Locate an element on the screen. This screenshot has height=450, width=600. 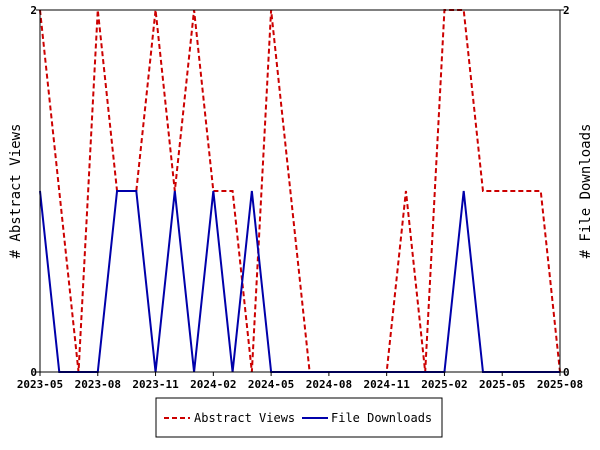
left-y-tick-label: 2 is located at coordinates (33, 10).